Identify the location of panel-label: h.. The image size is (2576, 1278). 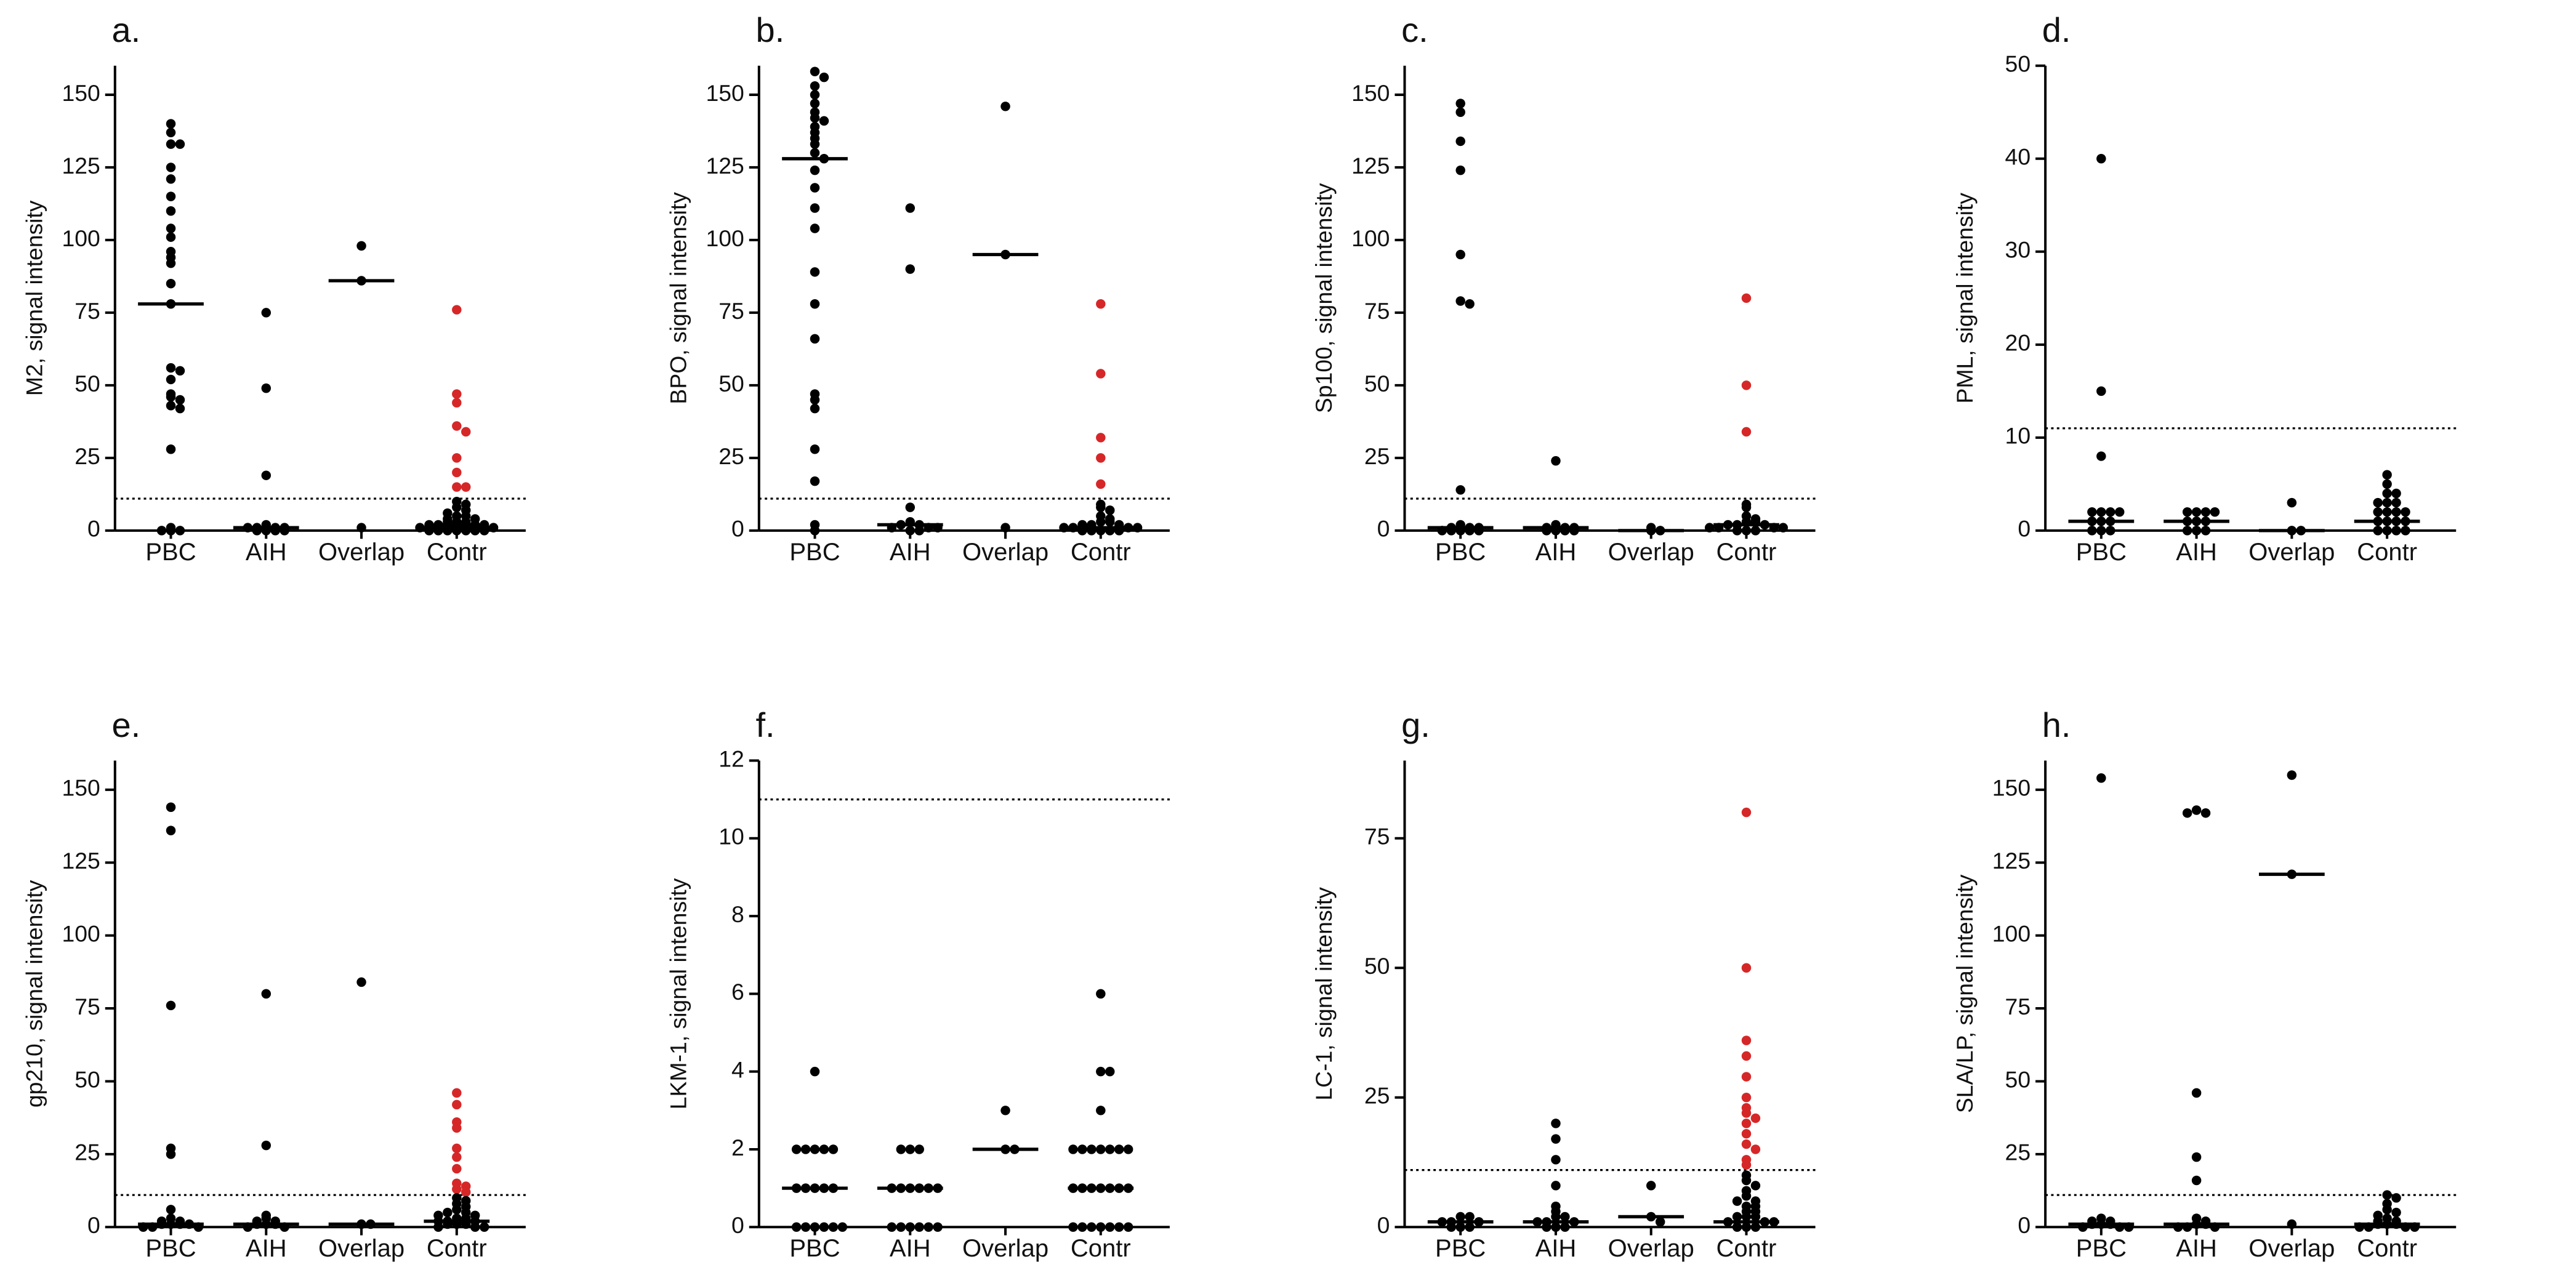
(2056, 724).